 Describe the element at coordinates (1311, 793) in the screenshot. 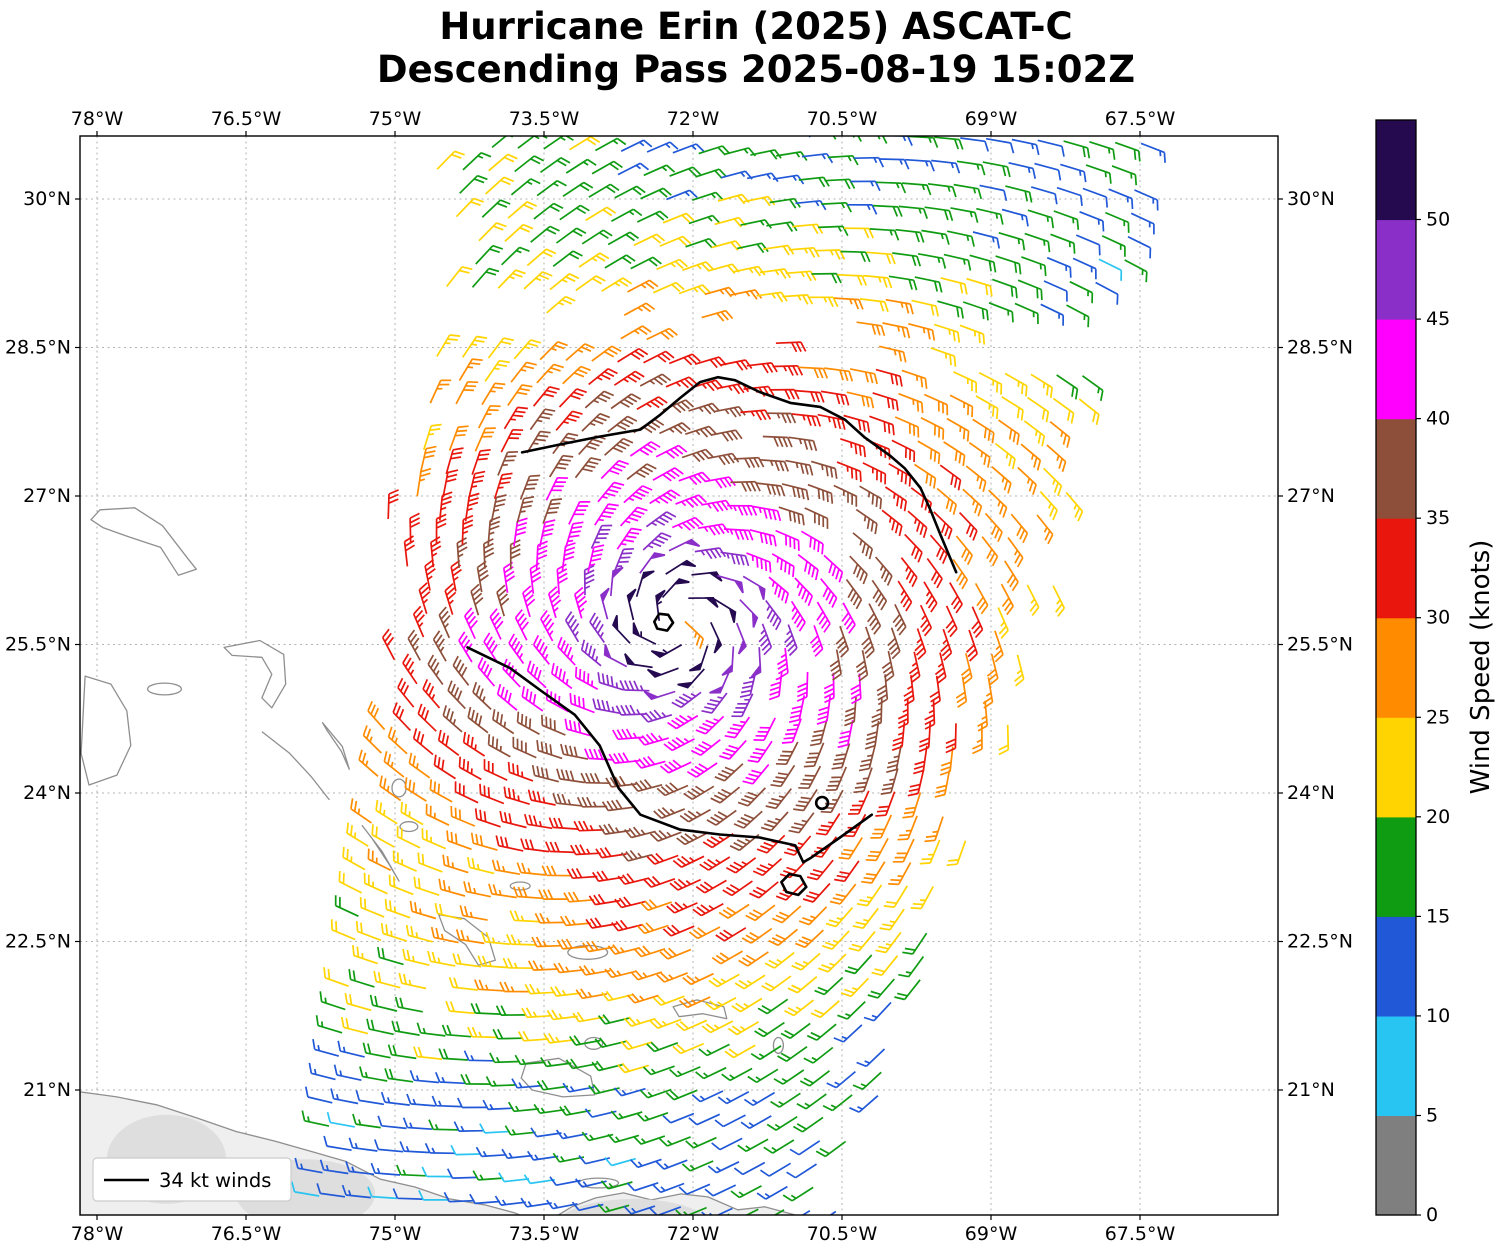

I see `lat-tick-label-right: 24°N` at that location.